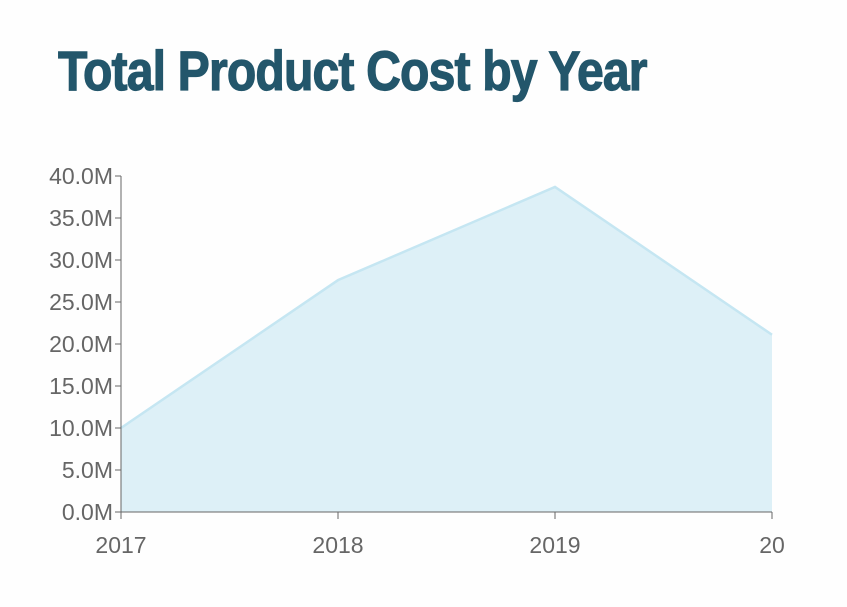  What do you see at coordinates (81, 428) in the screenshot?
I see `y-tick-label: 10.0M` at bounding box center [81, 428].